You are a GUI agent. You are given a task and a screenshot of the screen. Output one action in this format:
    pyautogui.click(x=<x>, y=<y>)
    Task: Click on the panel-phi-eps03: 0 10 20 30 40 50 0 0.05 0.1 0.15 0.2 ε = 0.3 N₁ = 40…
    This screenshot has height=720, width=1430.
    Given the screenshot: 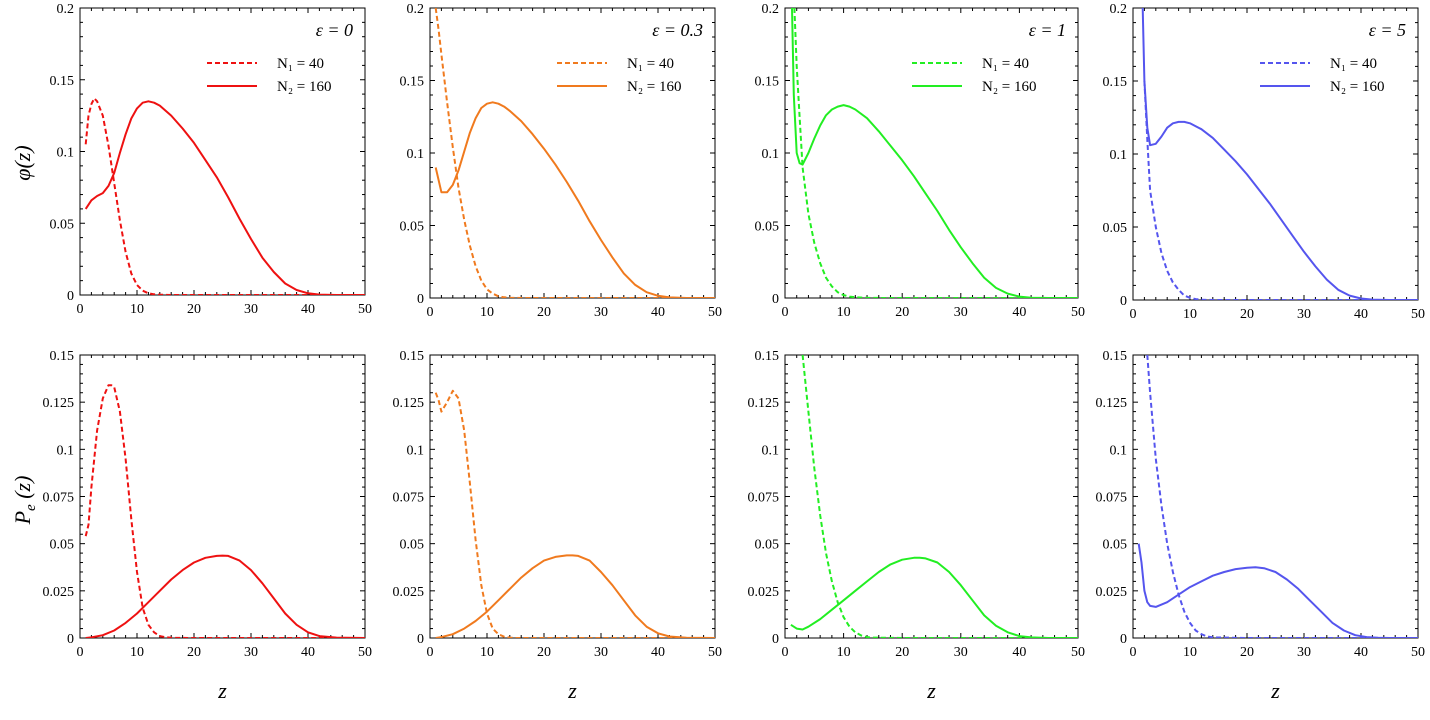 What is the action you would take?
    pyautogui.click(x=561, y=161)
    